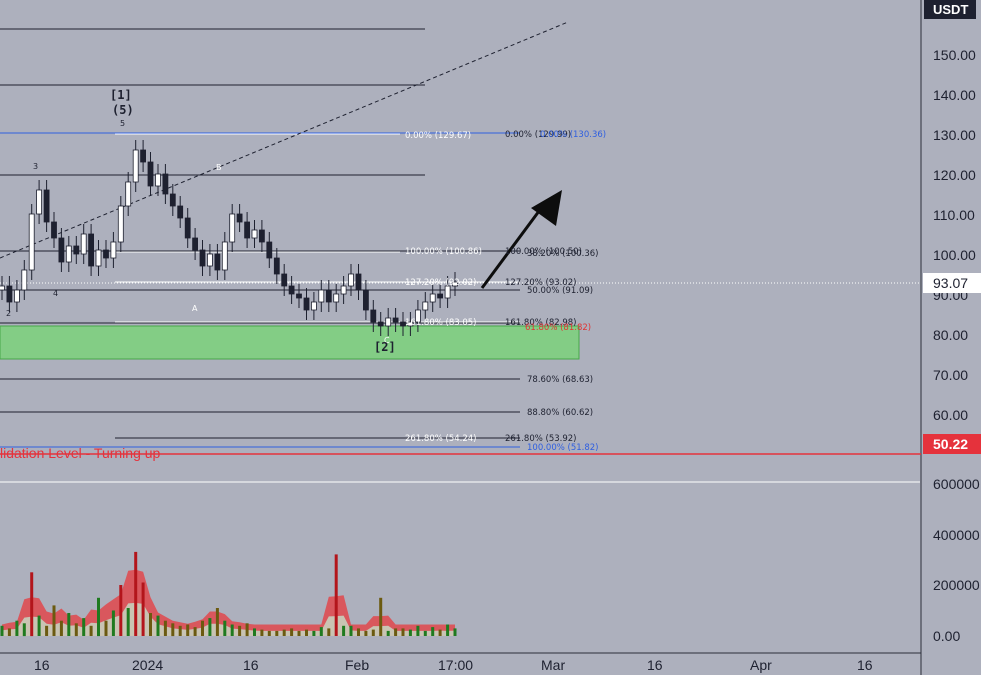  What do you see at coordinates (122, 123) in the screenshot?
I see `wave-label-5: 5` at bounding box center [122, 123].